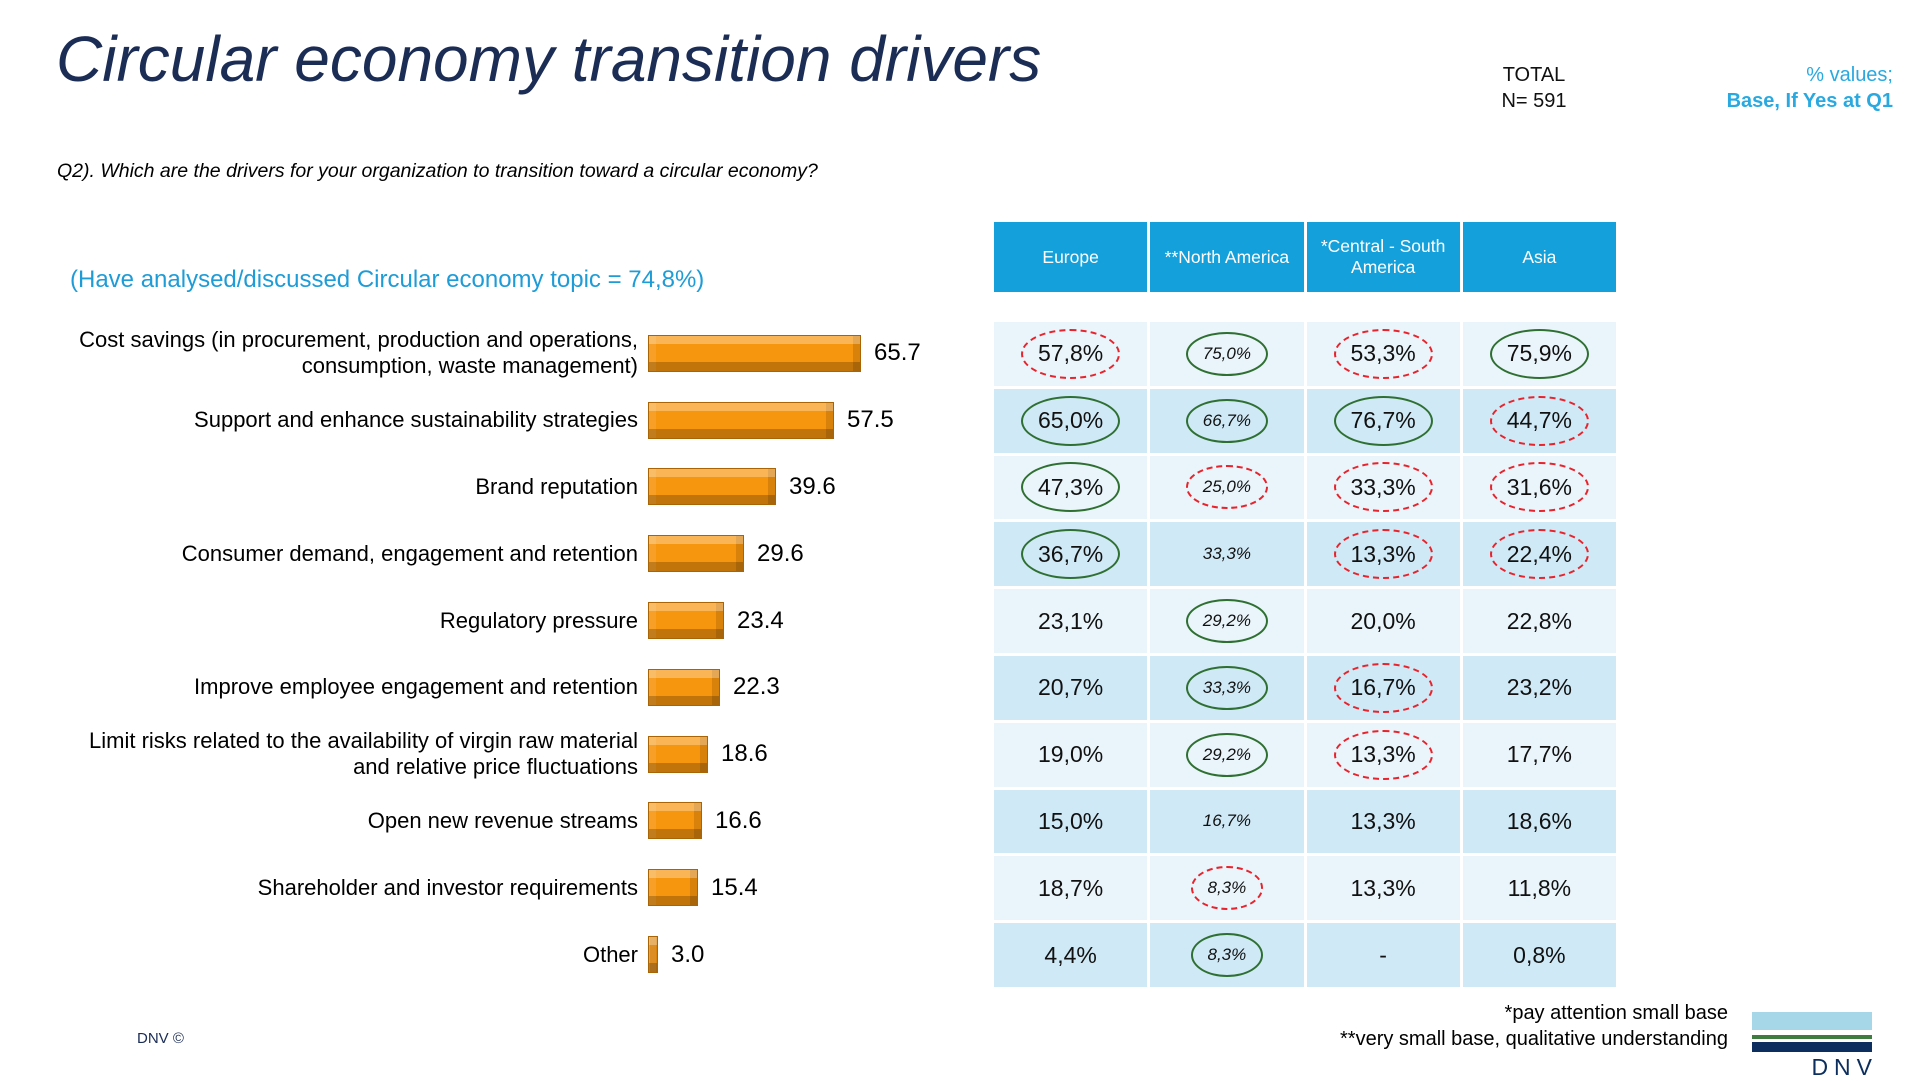 This screenshot has height=1081, width=1920. I want to click on table-cell: 22,8%, so click(1539, 621).